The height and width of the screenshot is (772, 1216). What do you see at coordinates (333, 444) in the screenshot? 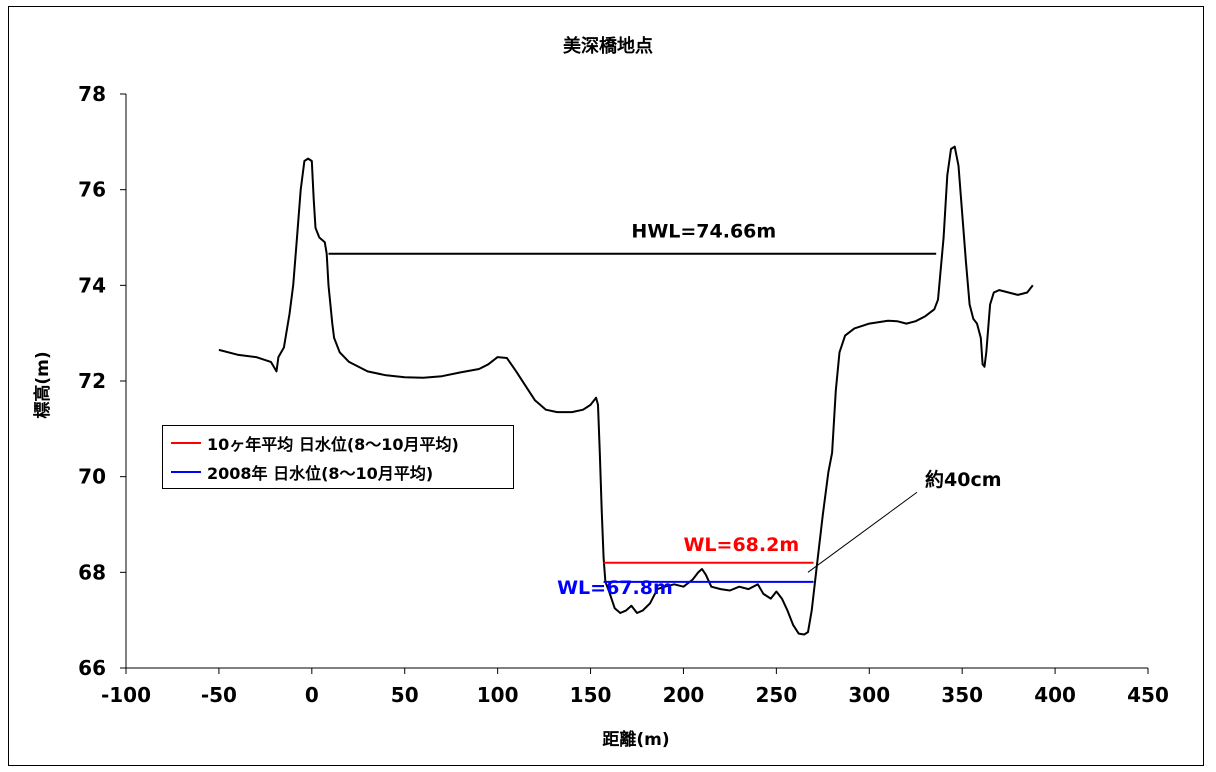
I see `legend-label-10yr-avg: 10ヶ年平均 日水位(8〜10月平均)` at bounding box center [333, 444].